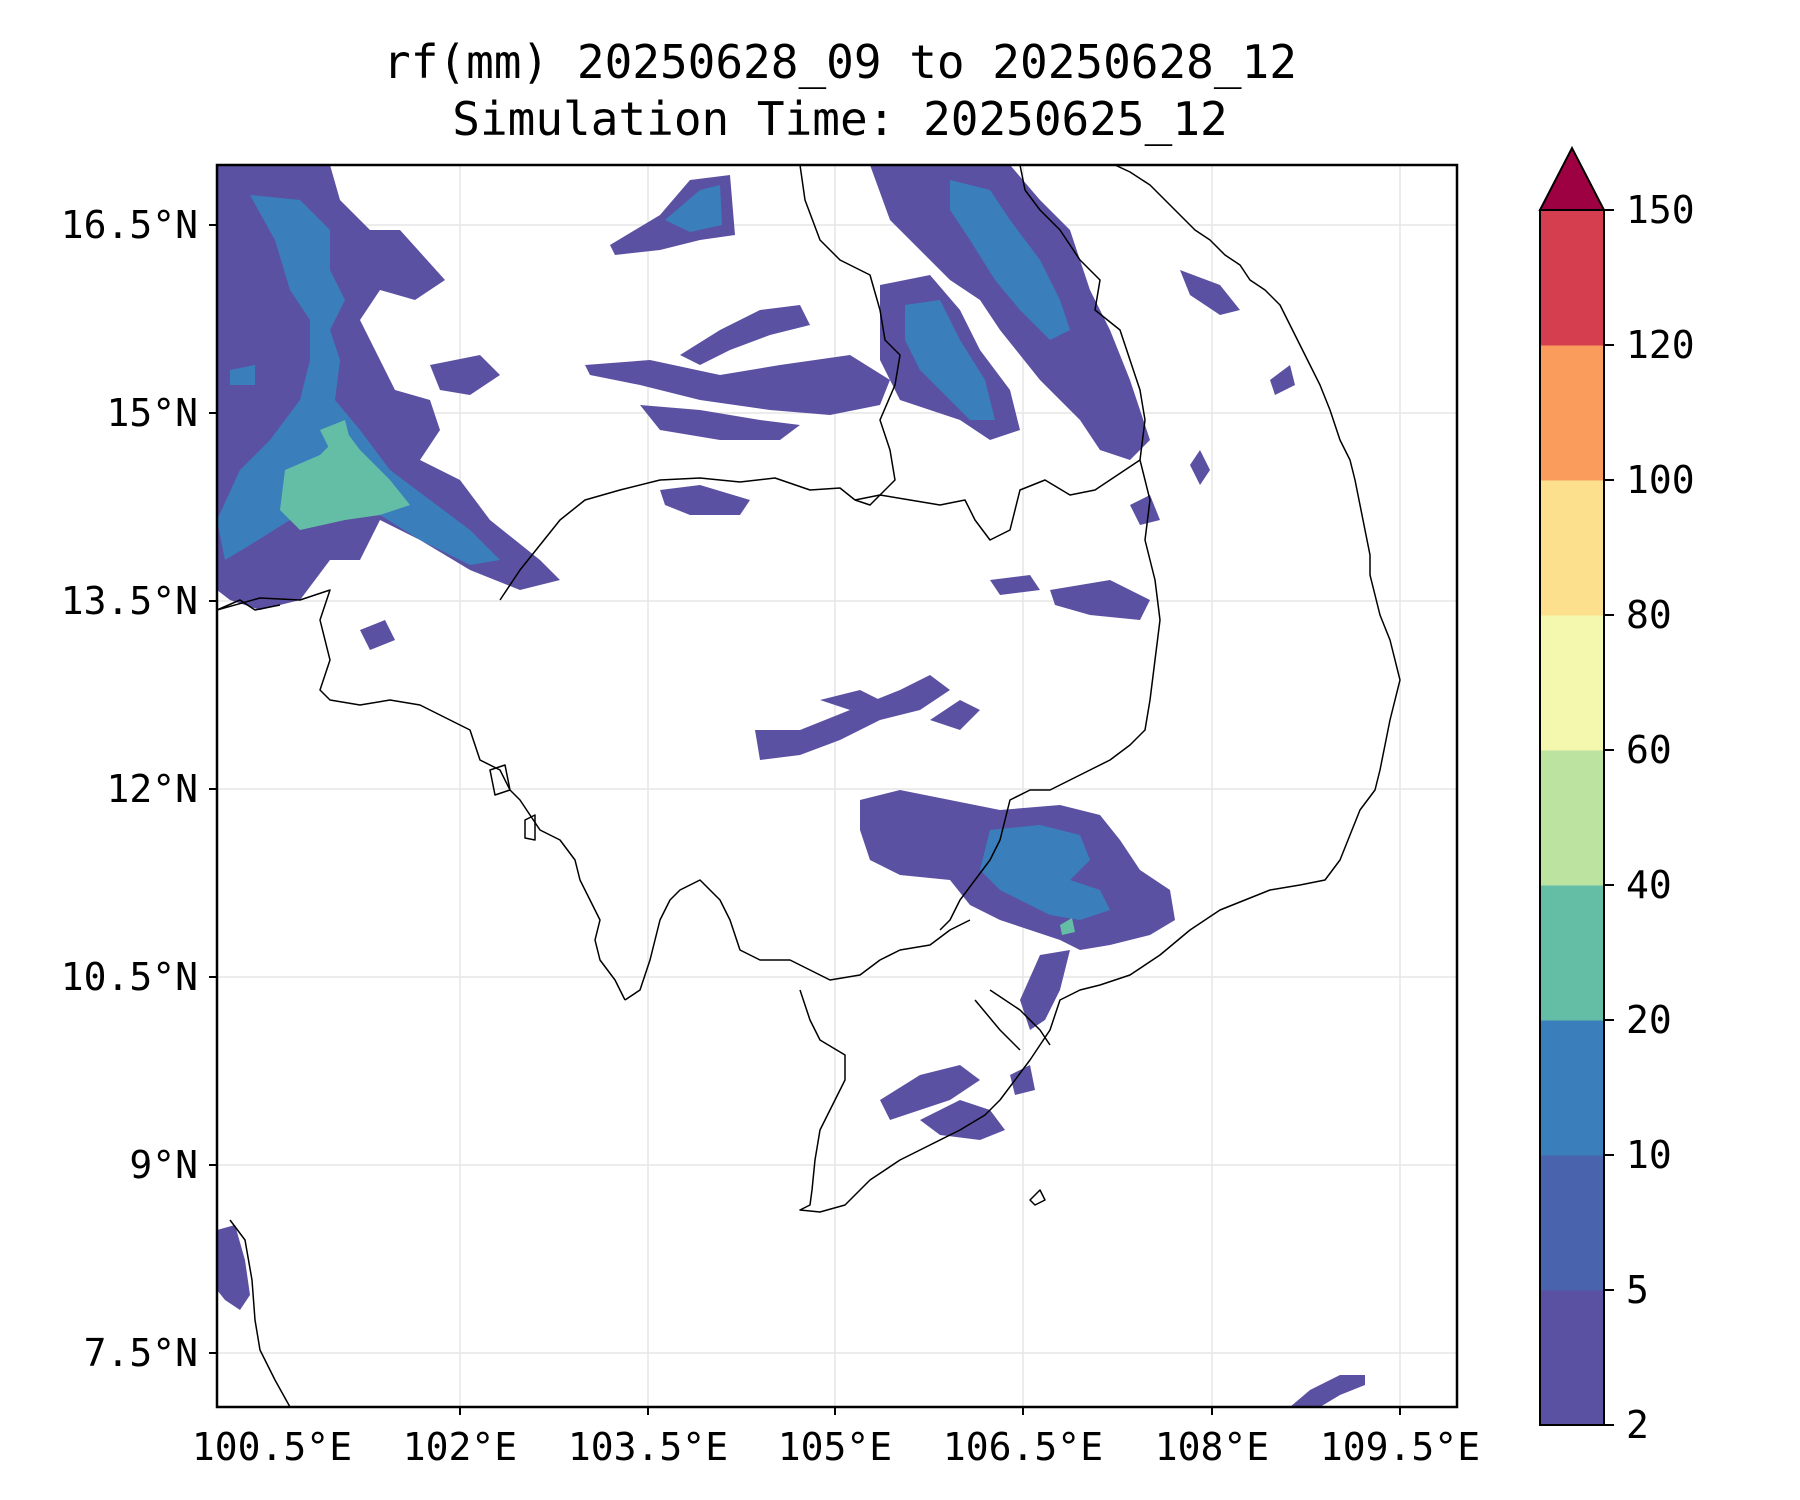 This screenshot has width=1800, height=1500. What do you see at coordinates (839, 119) in the screenshot?
I see `figure-title-line2: Simulation Time: 20250625_12` at bounding box center [839, 119].